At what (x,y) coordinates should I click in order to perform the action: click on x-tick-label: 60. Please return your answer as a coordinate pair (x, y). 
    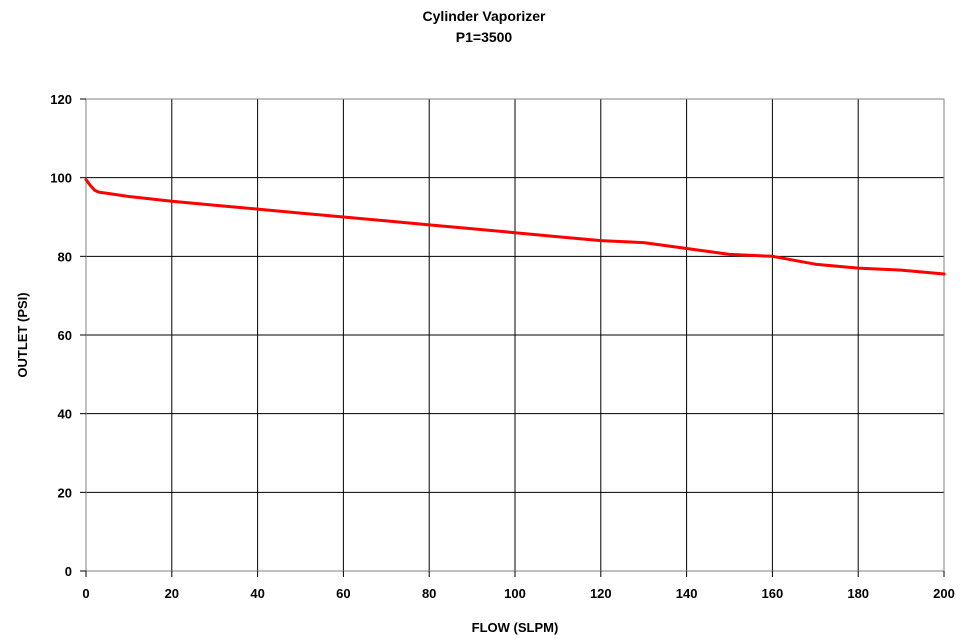
    Looking at the image, I should click on (343, 593).